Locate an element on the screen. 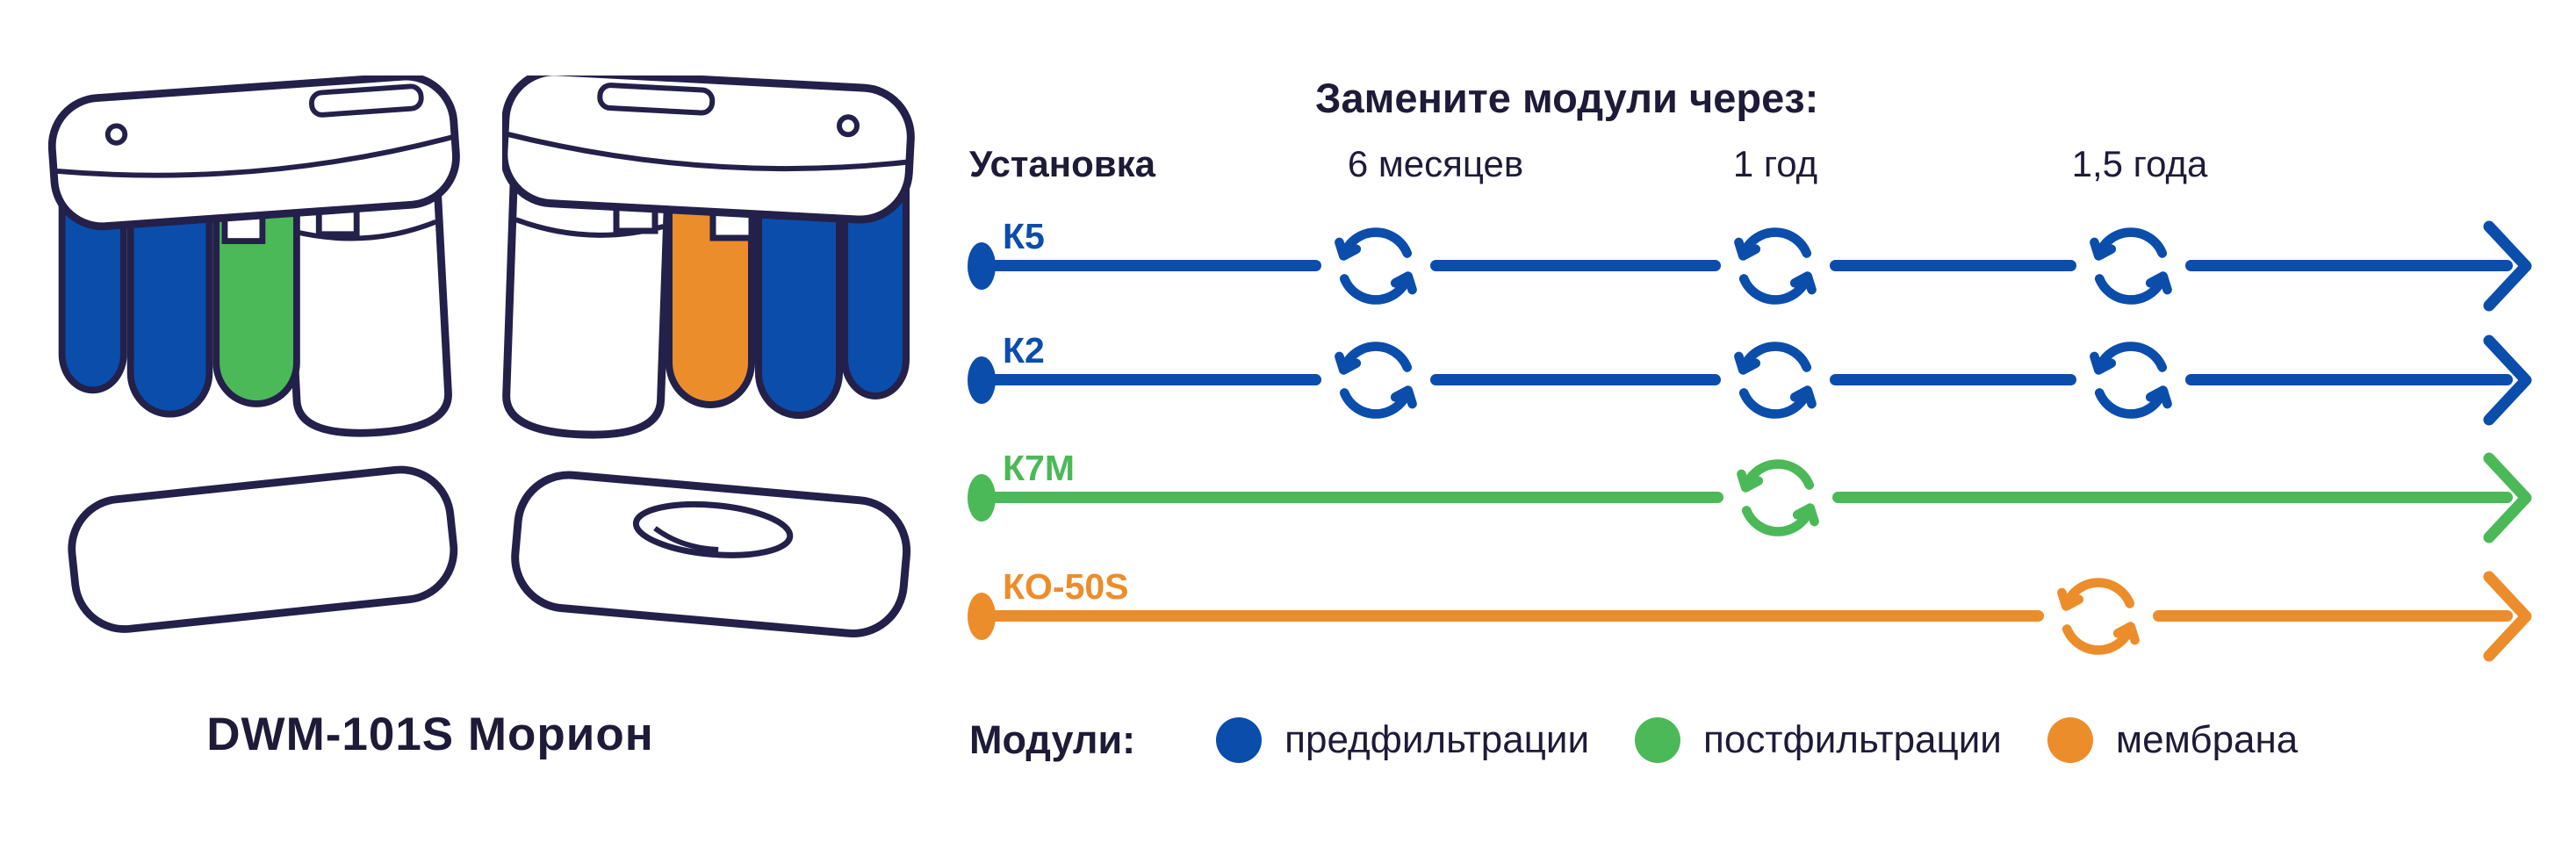  module-label: К7М is located at coordinates (1039, 468).